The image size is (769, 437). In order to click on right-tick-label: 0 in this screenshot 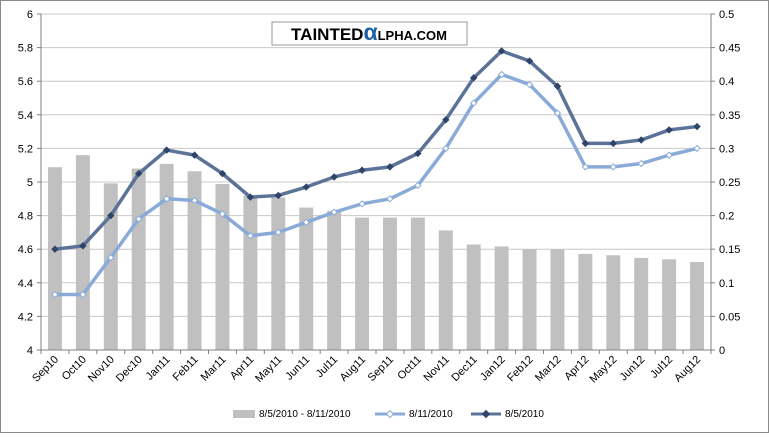, I will do `click(722, 351)`.